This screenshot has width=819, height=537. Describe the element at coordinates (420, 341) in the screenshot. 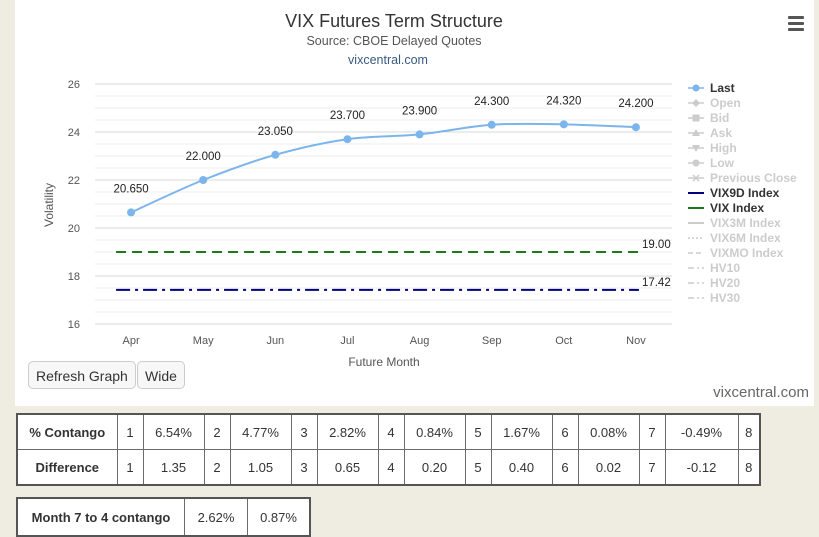

I see `x-tick-label: Aug` at that location.